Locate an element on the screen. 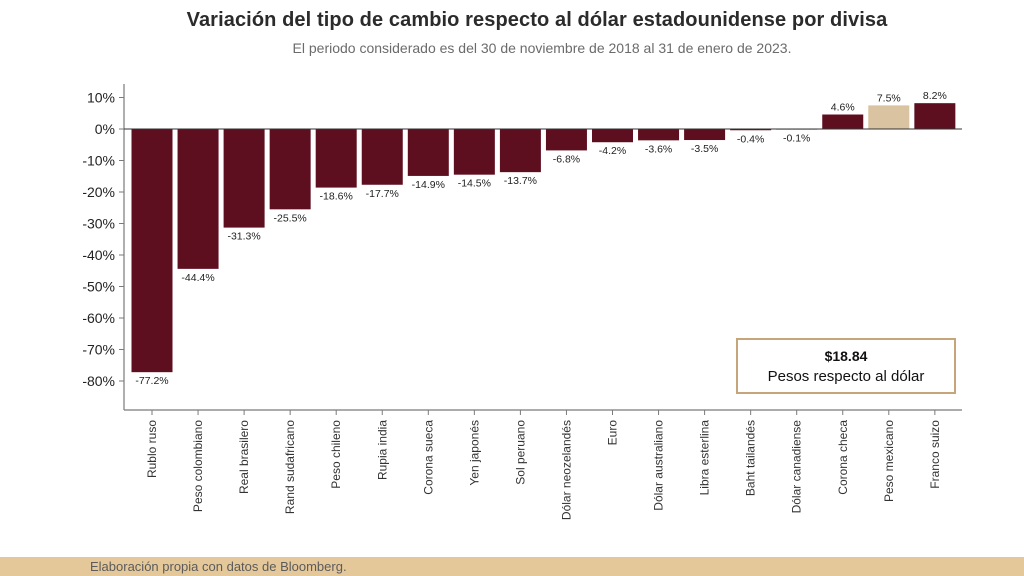 The width and height of the screenshot is (1024, 576). y-tick-label: -70% is located at coordinates (98, 350).